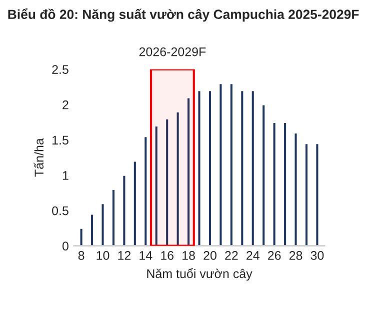 This screenshot has width=369, height=330. I want to click on x-tick-label: 20, so click(210, 255).